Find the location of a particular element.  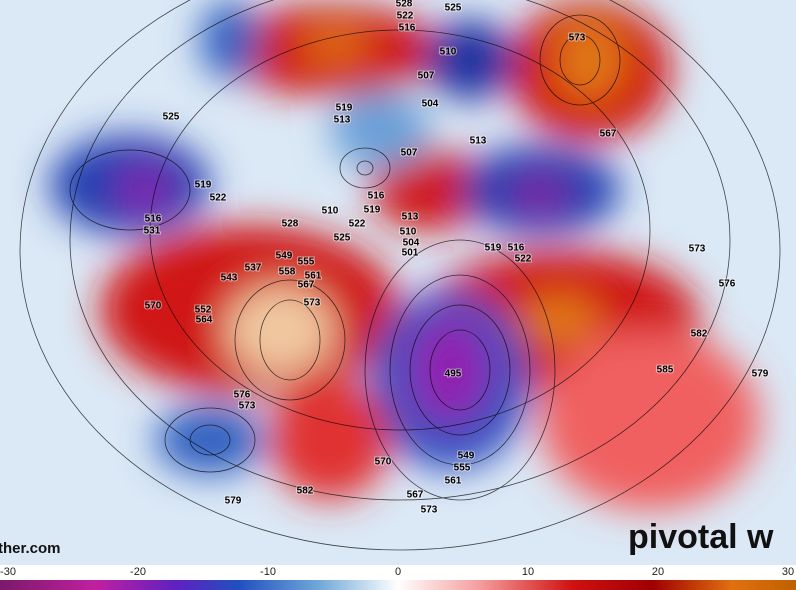

colorbar-tick-label: 0 is located at coordinates (398, 572).